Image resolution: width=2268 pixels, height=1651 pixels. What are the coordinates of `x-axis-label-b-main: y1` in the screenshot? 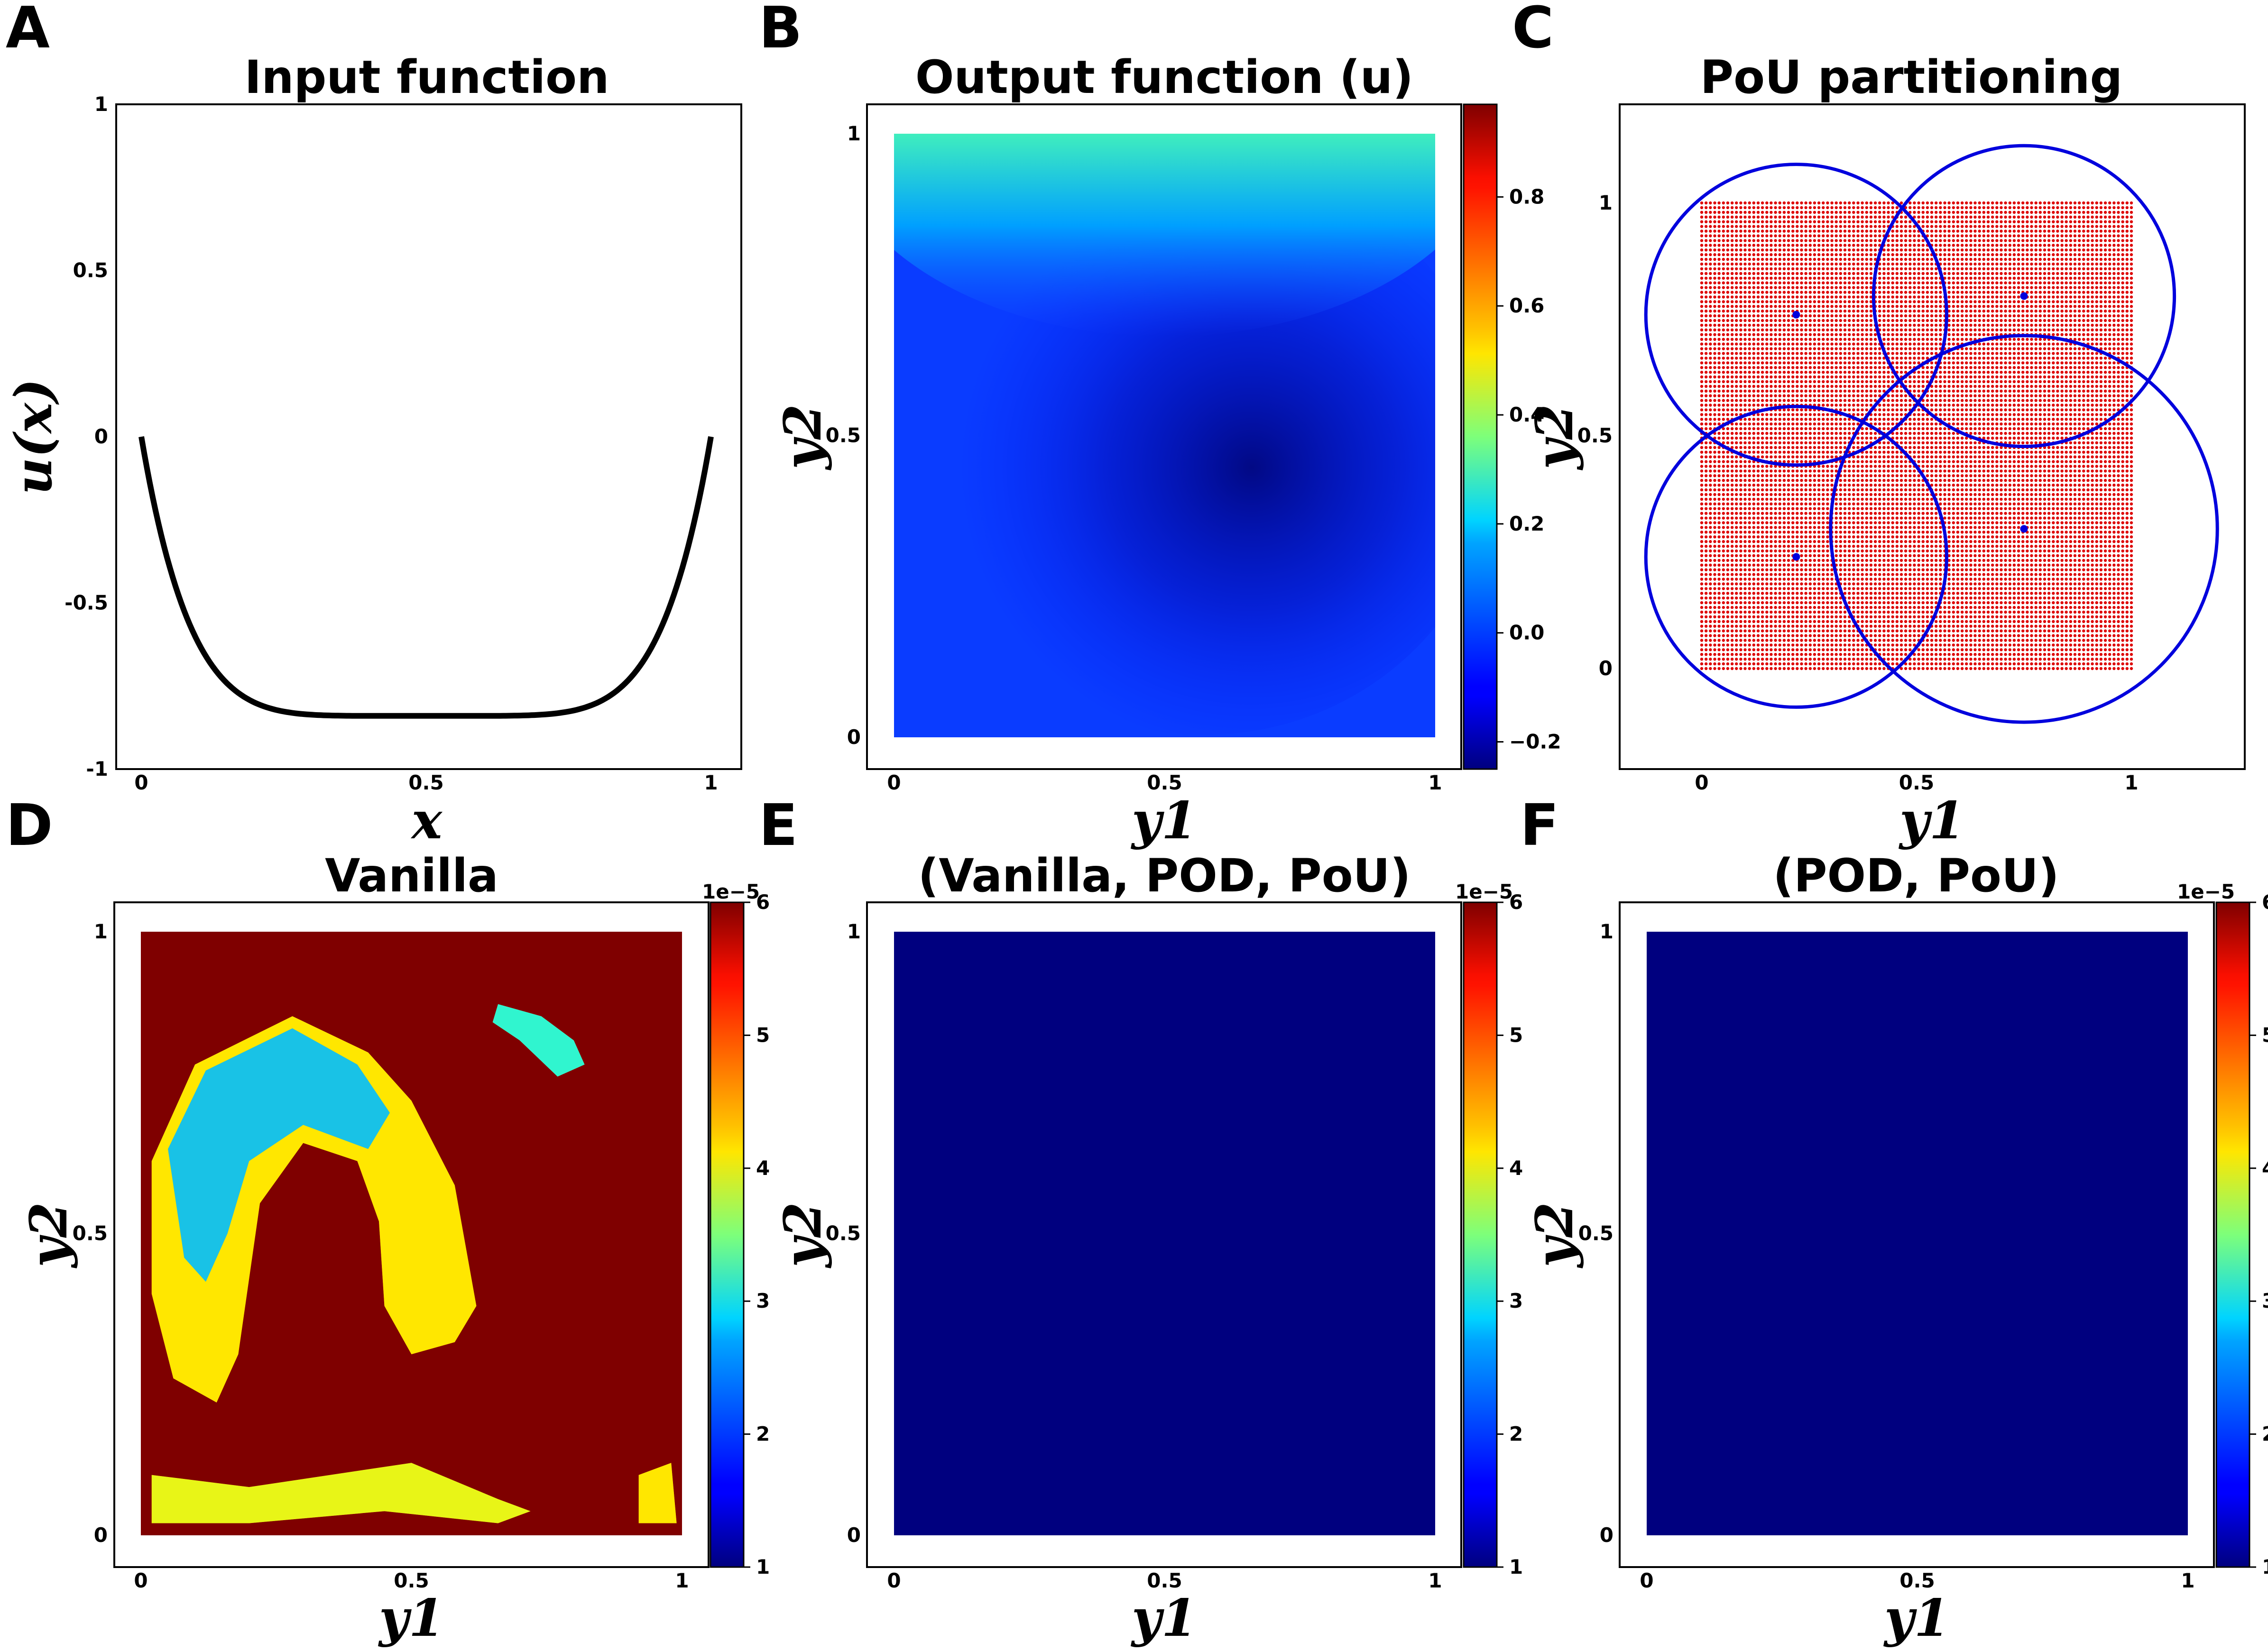 It's located at (1164, 821).